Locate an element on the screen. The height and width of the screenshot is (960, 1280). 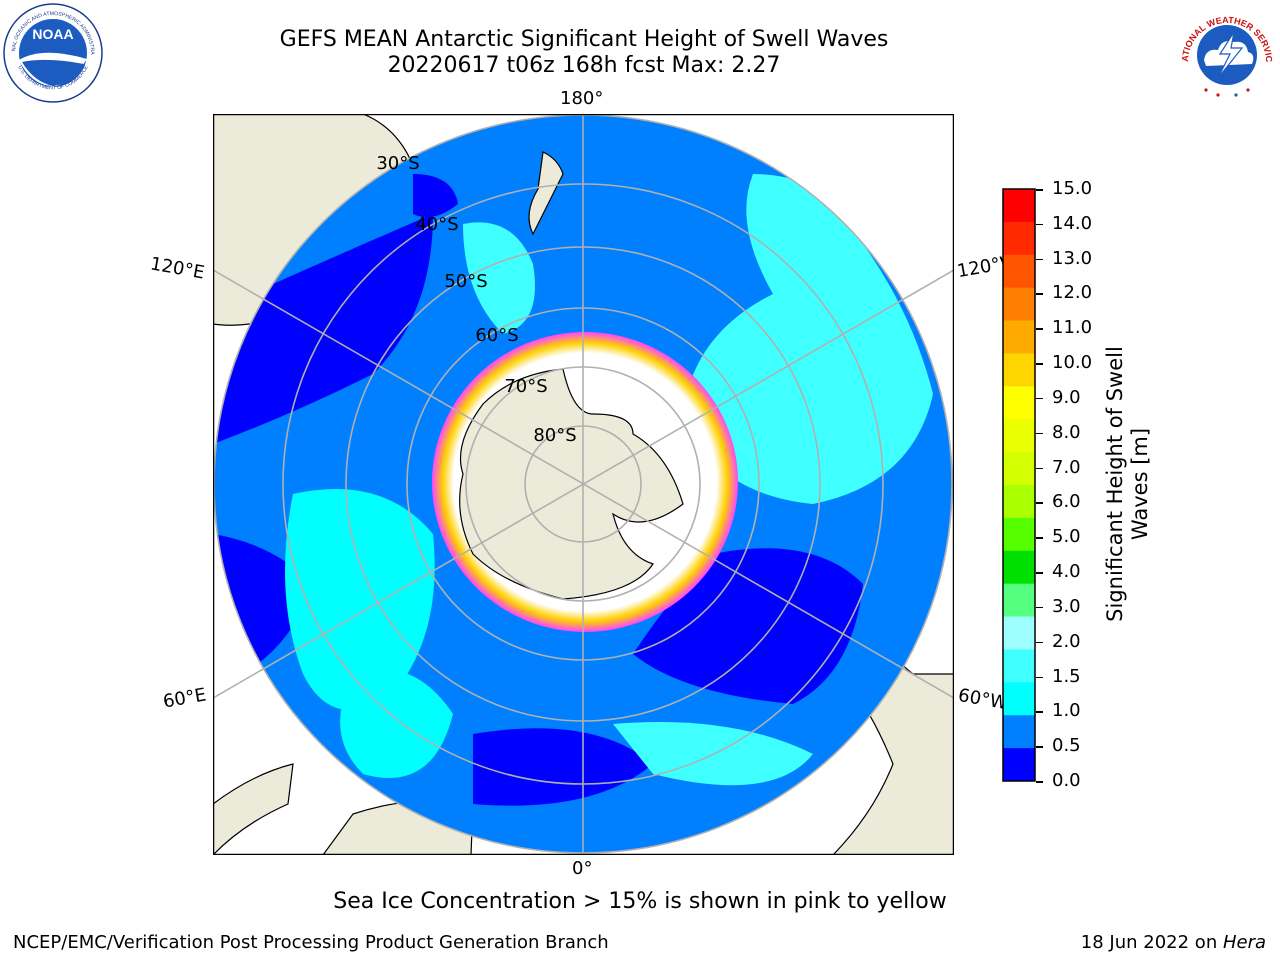
colorbar-tick-label: 13.0 is located at coordinates (1072, 258).